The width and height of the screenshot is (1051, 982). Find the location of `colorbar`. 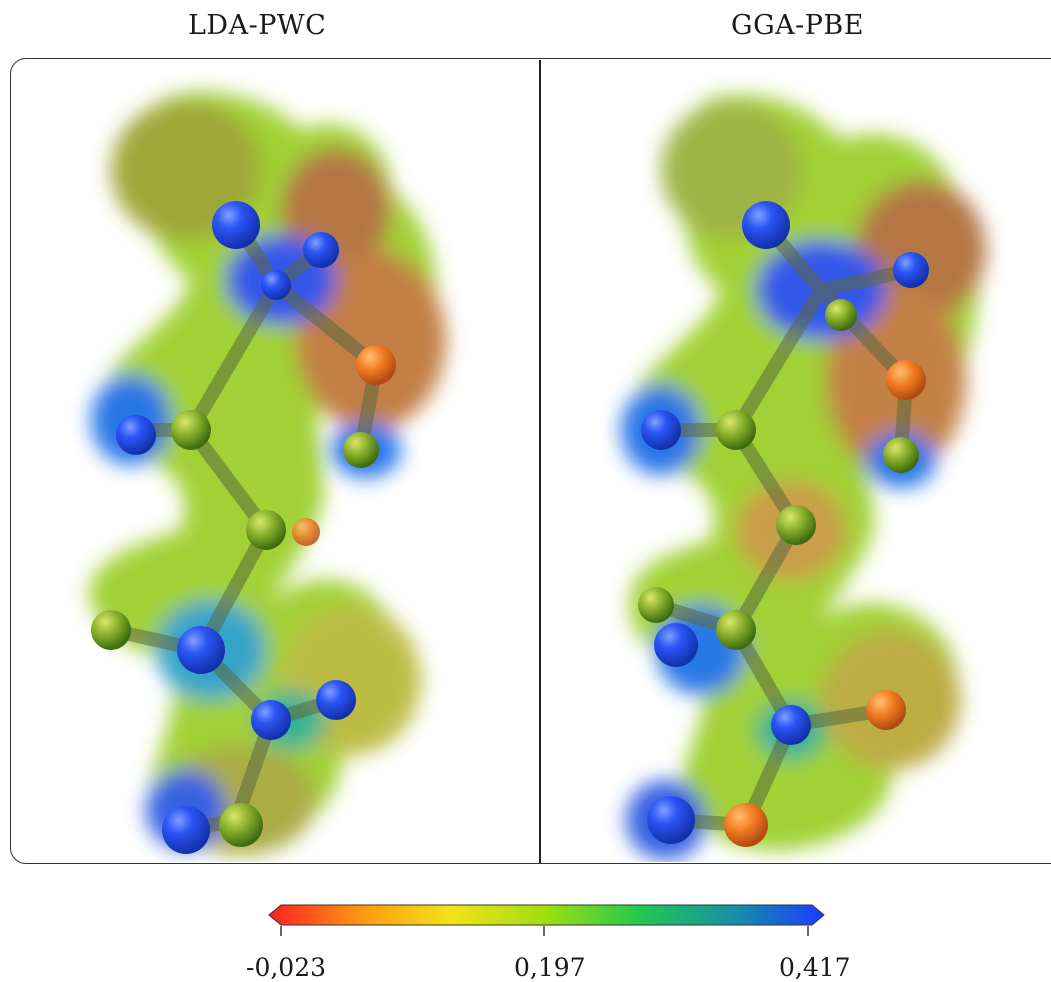

colorbar is located at coordinates (546, 920).